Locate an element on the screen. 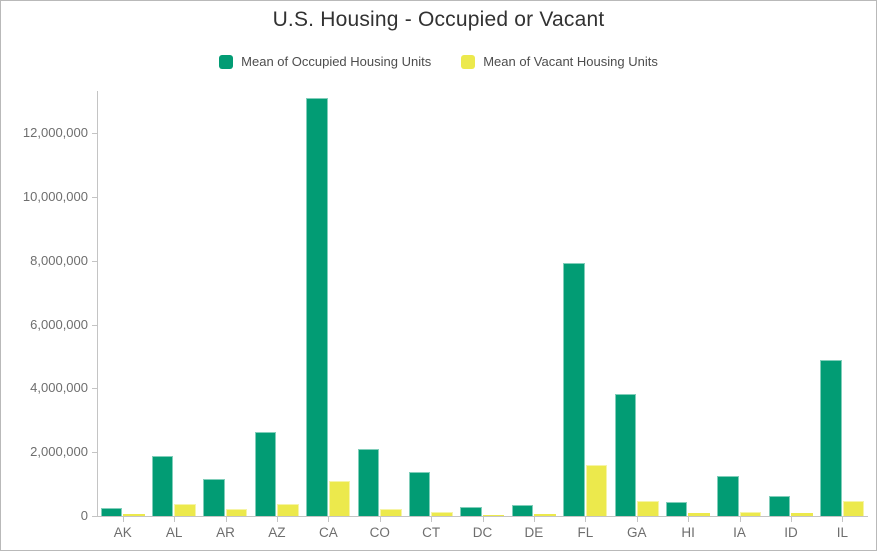  bar-vacant-AK is located at coordinates (134, 514).